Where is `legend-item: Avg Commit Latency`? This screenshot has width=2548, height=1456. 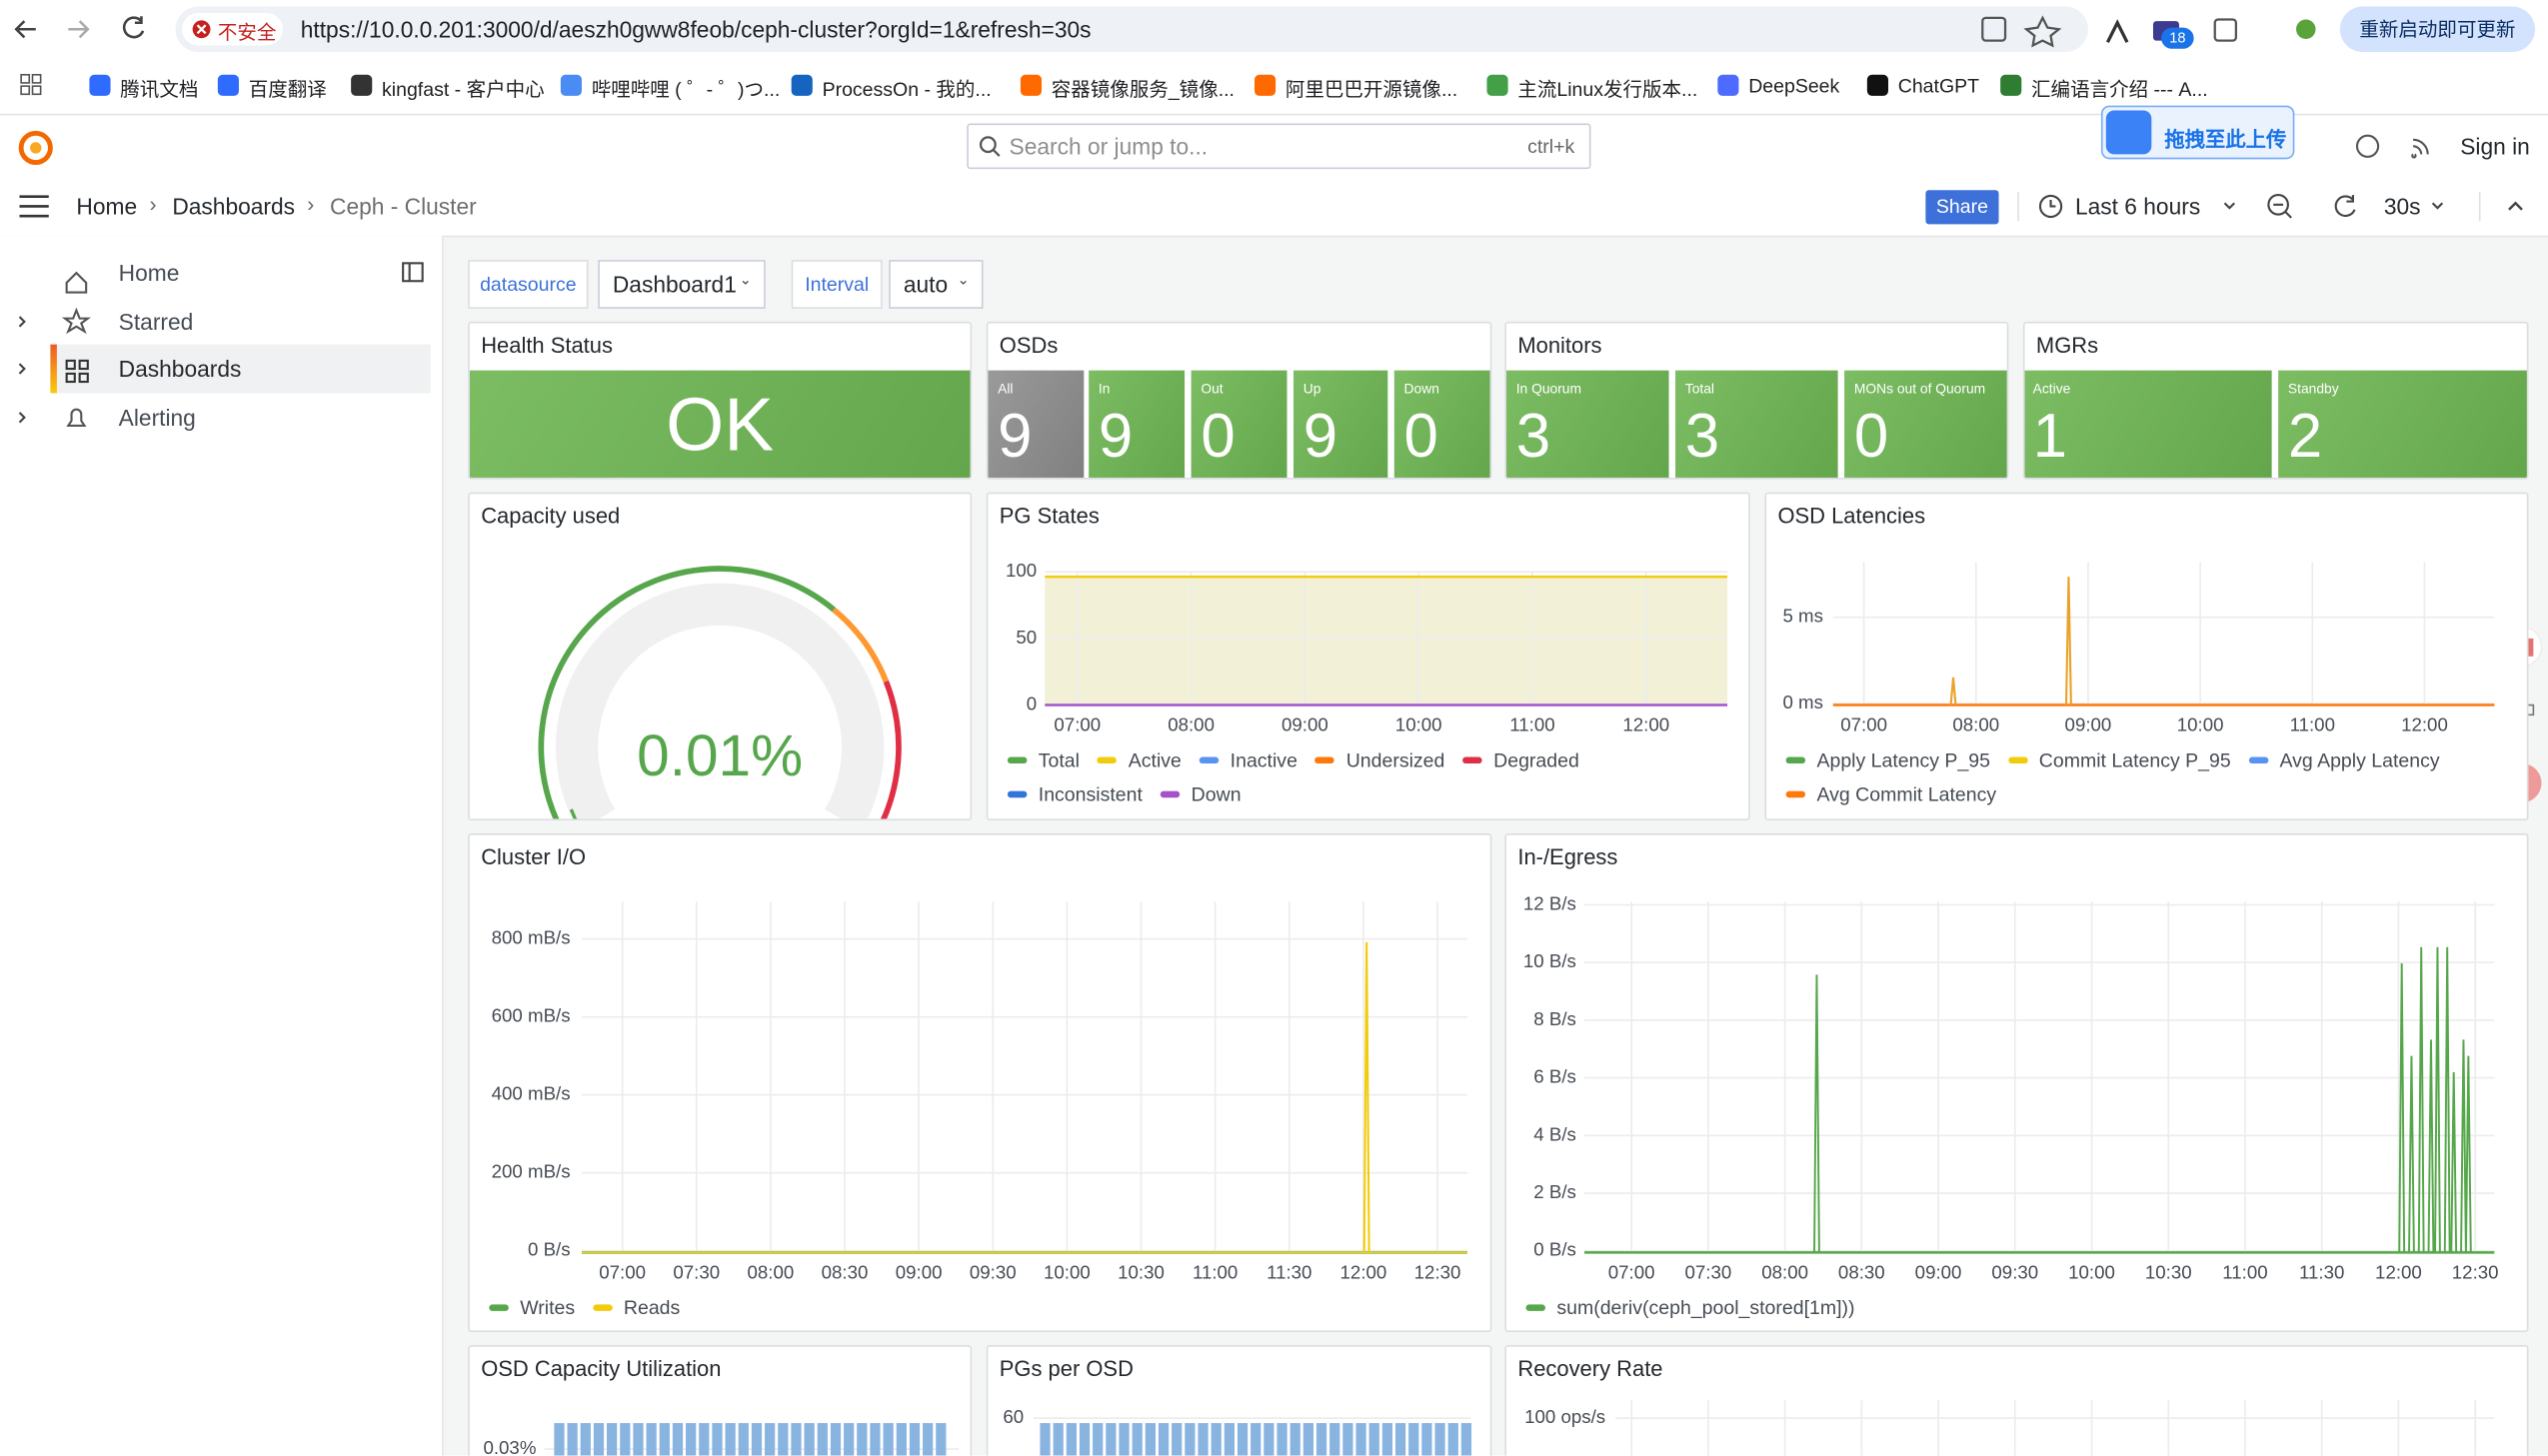
legend-item: Avg Commit Latency is located at coordinates (1890, 794).